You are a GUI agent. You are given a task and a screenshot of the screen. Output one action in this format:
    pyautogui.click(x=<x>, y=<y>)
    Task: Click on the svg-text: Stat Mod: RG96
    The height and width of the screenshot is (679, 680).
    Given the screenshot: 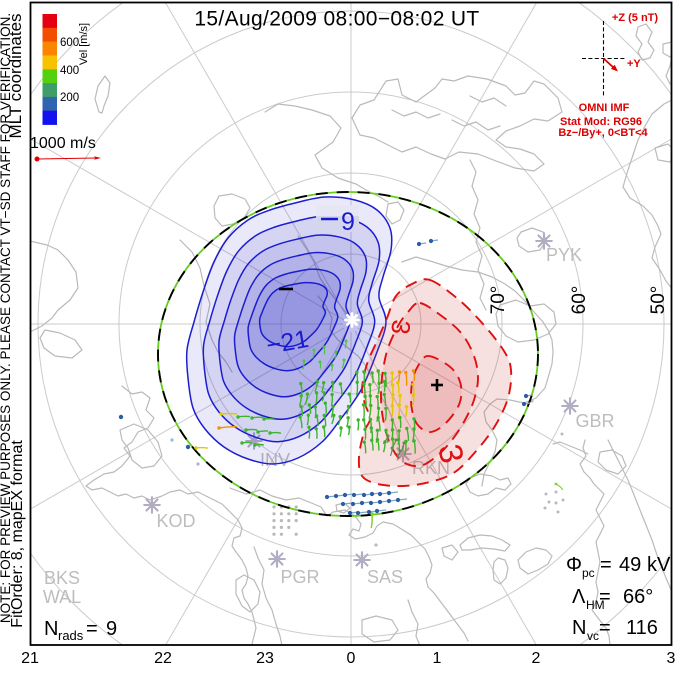 What is the action you would take?
    pyautogui.click(x=601, y=122)
    